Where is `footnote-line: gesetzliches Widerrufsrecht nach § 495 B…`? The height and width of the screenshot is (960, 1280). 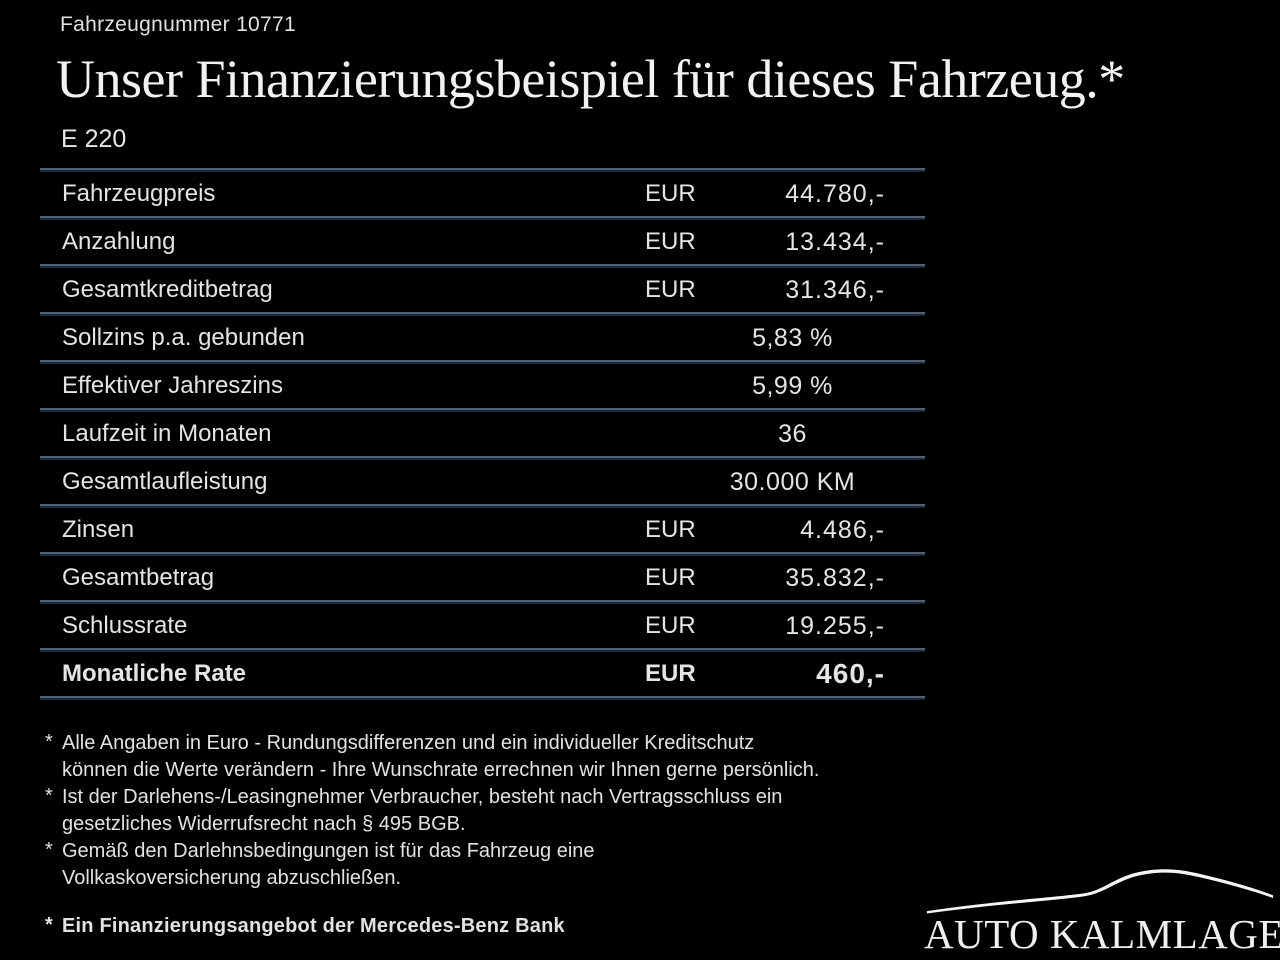
footnote-line: gesetzliches Widerrufsrecht nach § 495 B… is located at coordinates (264, 824).